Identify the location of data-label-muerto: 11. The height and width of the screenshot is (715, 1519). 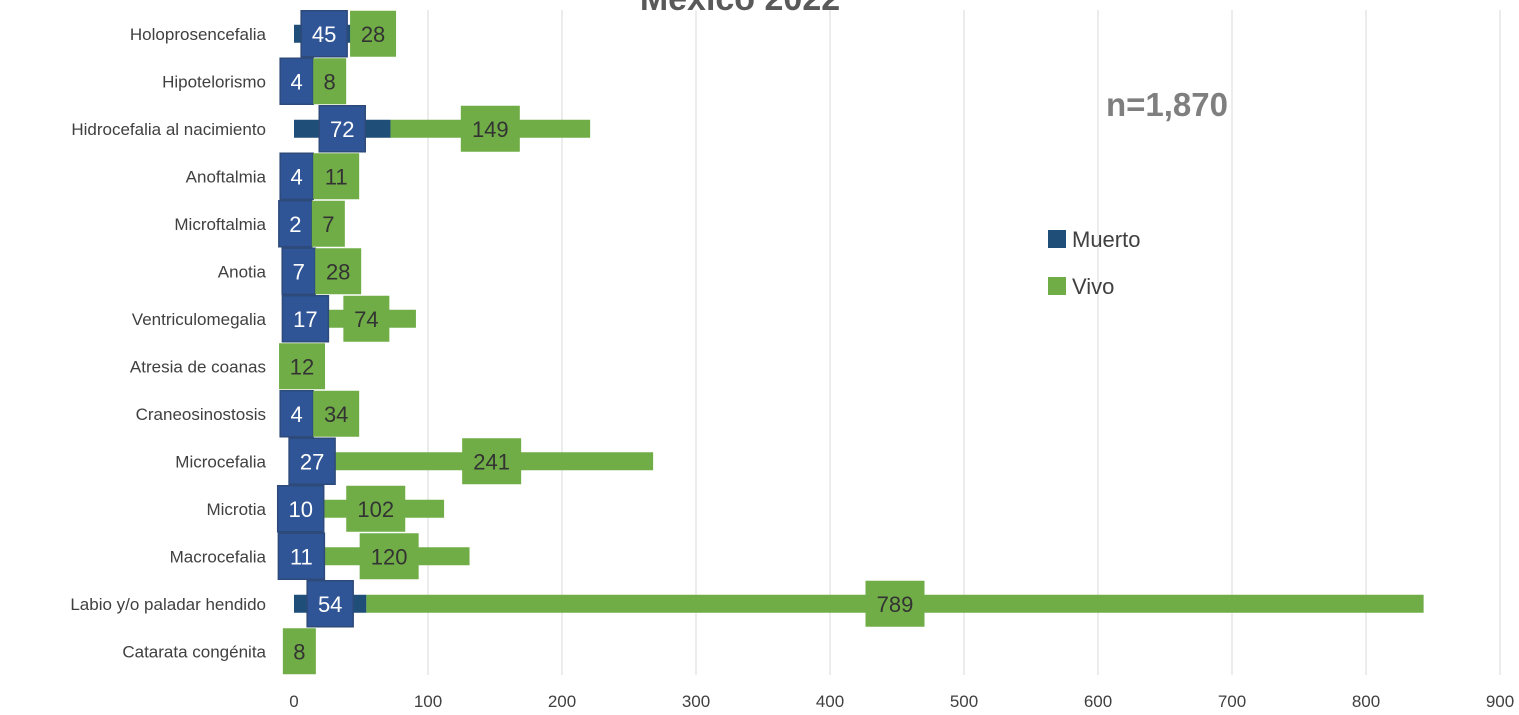
(301, 556).